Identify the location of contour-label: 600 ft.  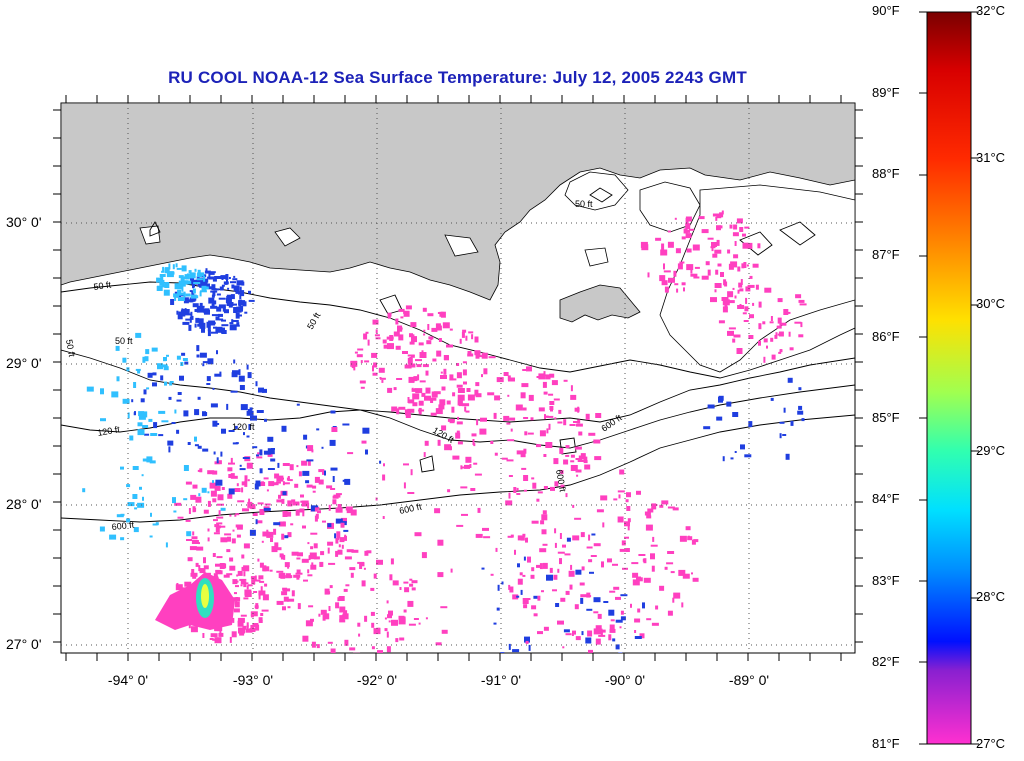
(123, 526).